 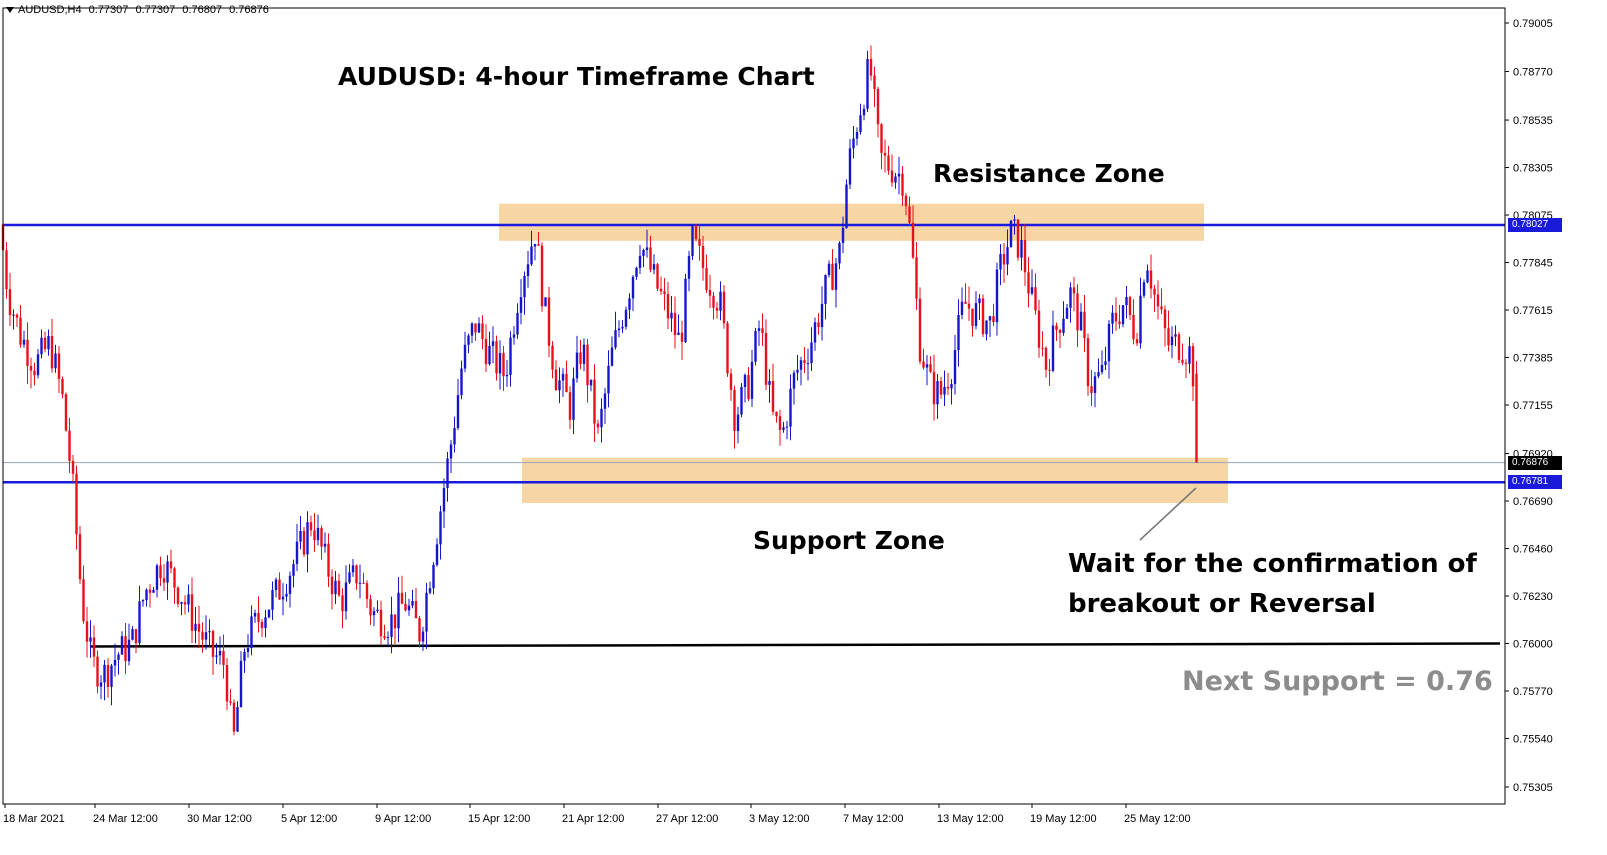 What do you see at coordinates (779, 819) in the screenshot?
I see `x-tick-label: 3 May 12:00` at bounding box center [779, 819].